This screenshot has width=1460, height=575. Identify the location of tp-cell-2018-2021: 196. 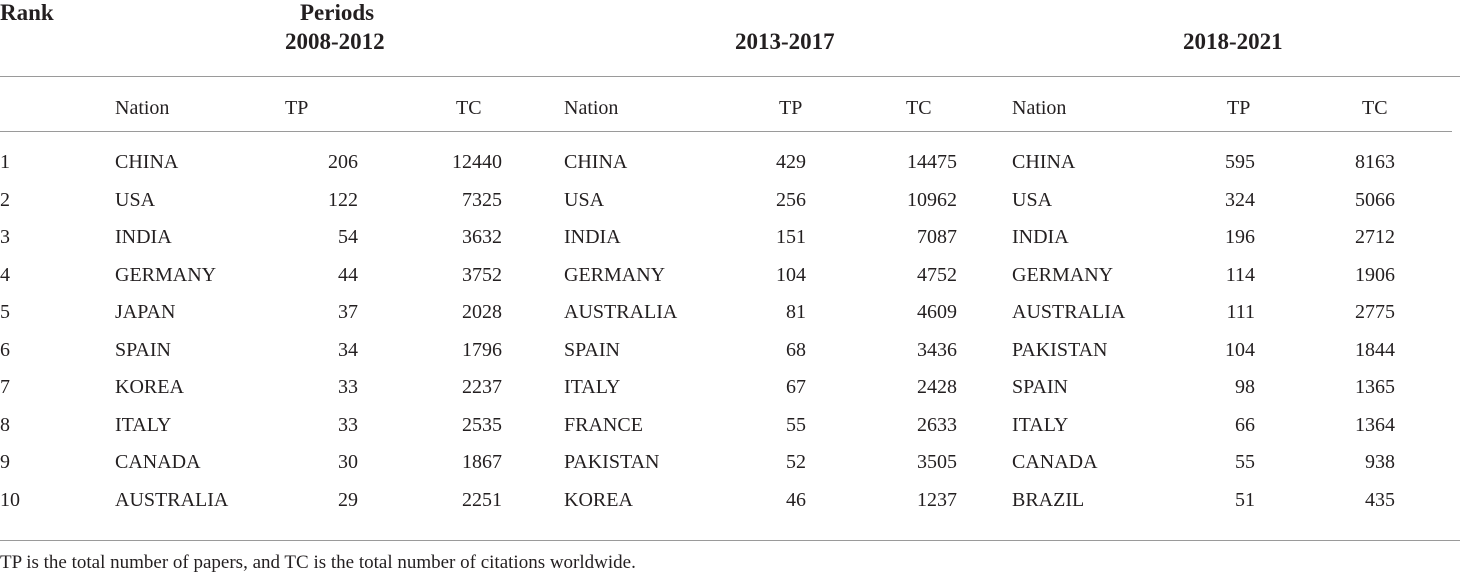
(1240, 237).